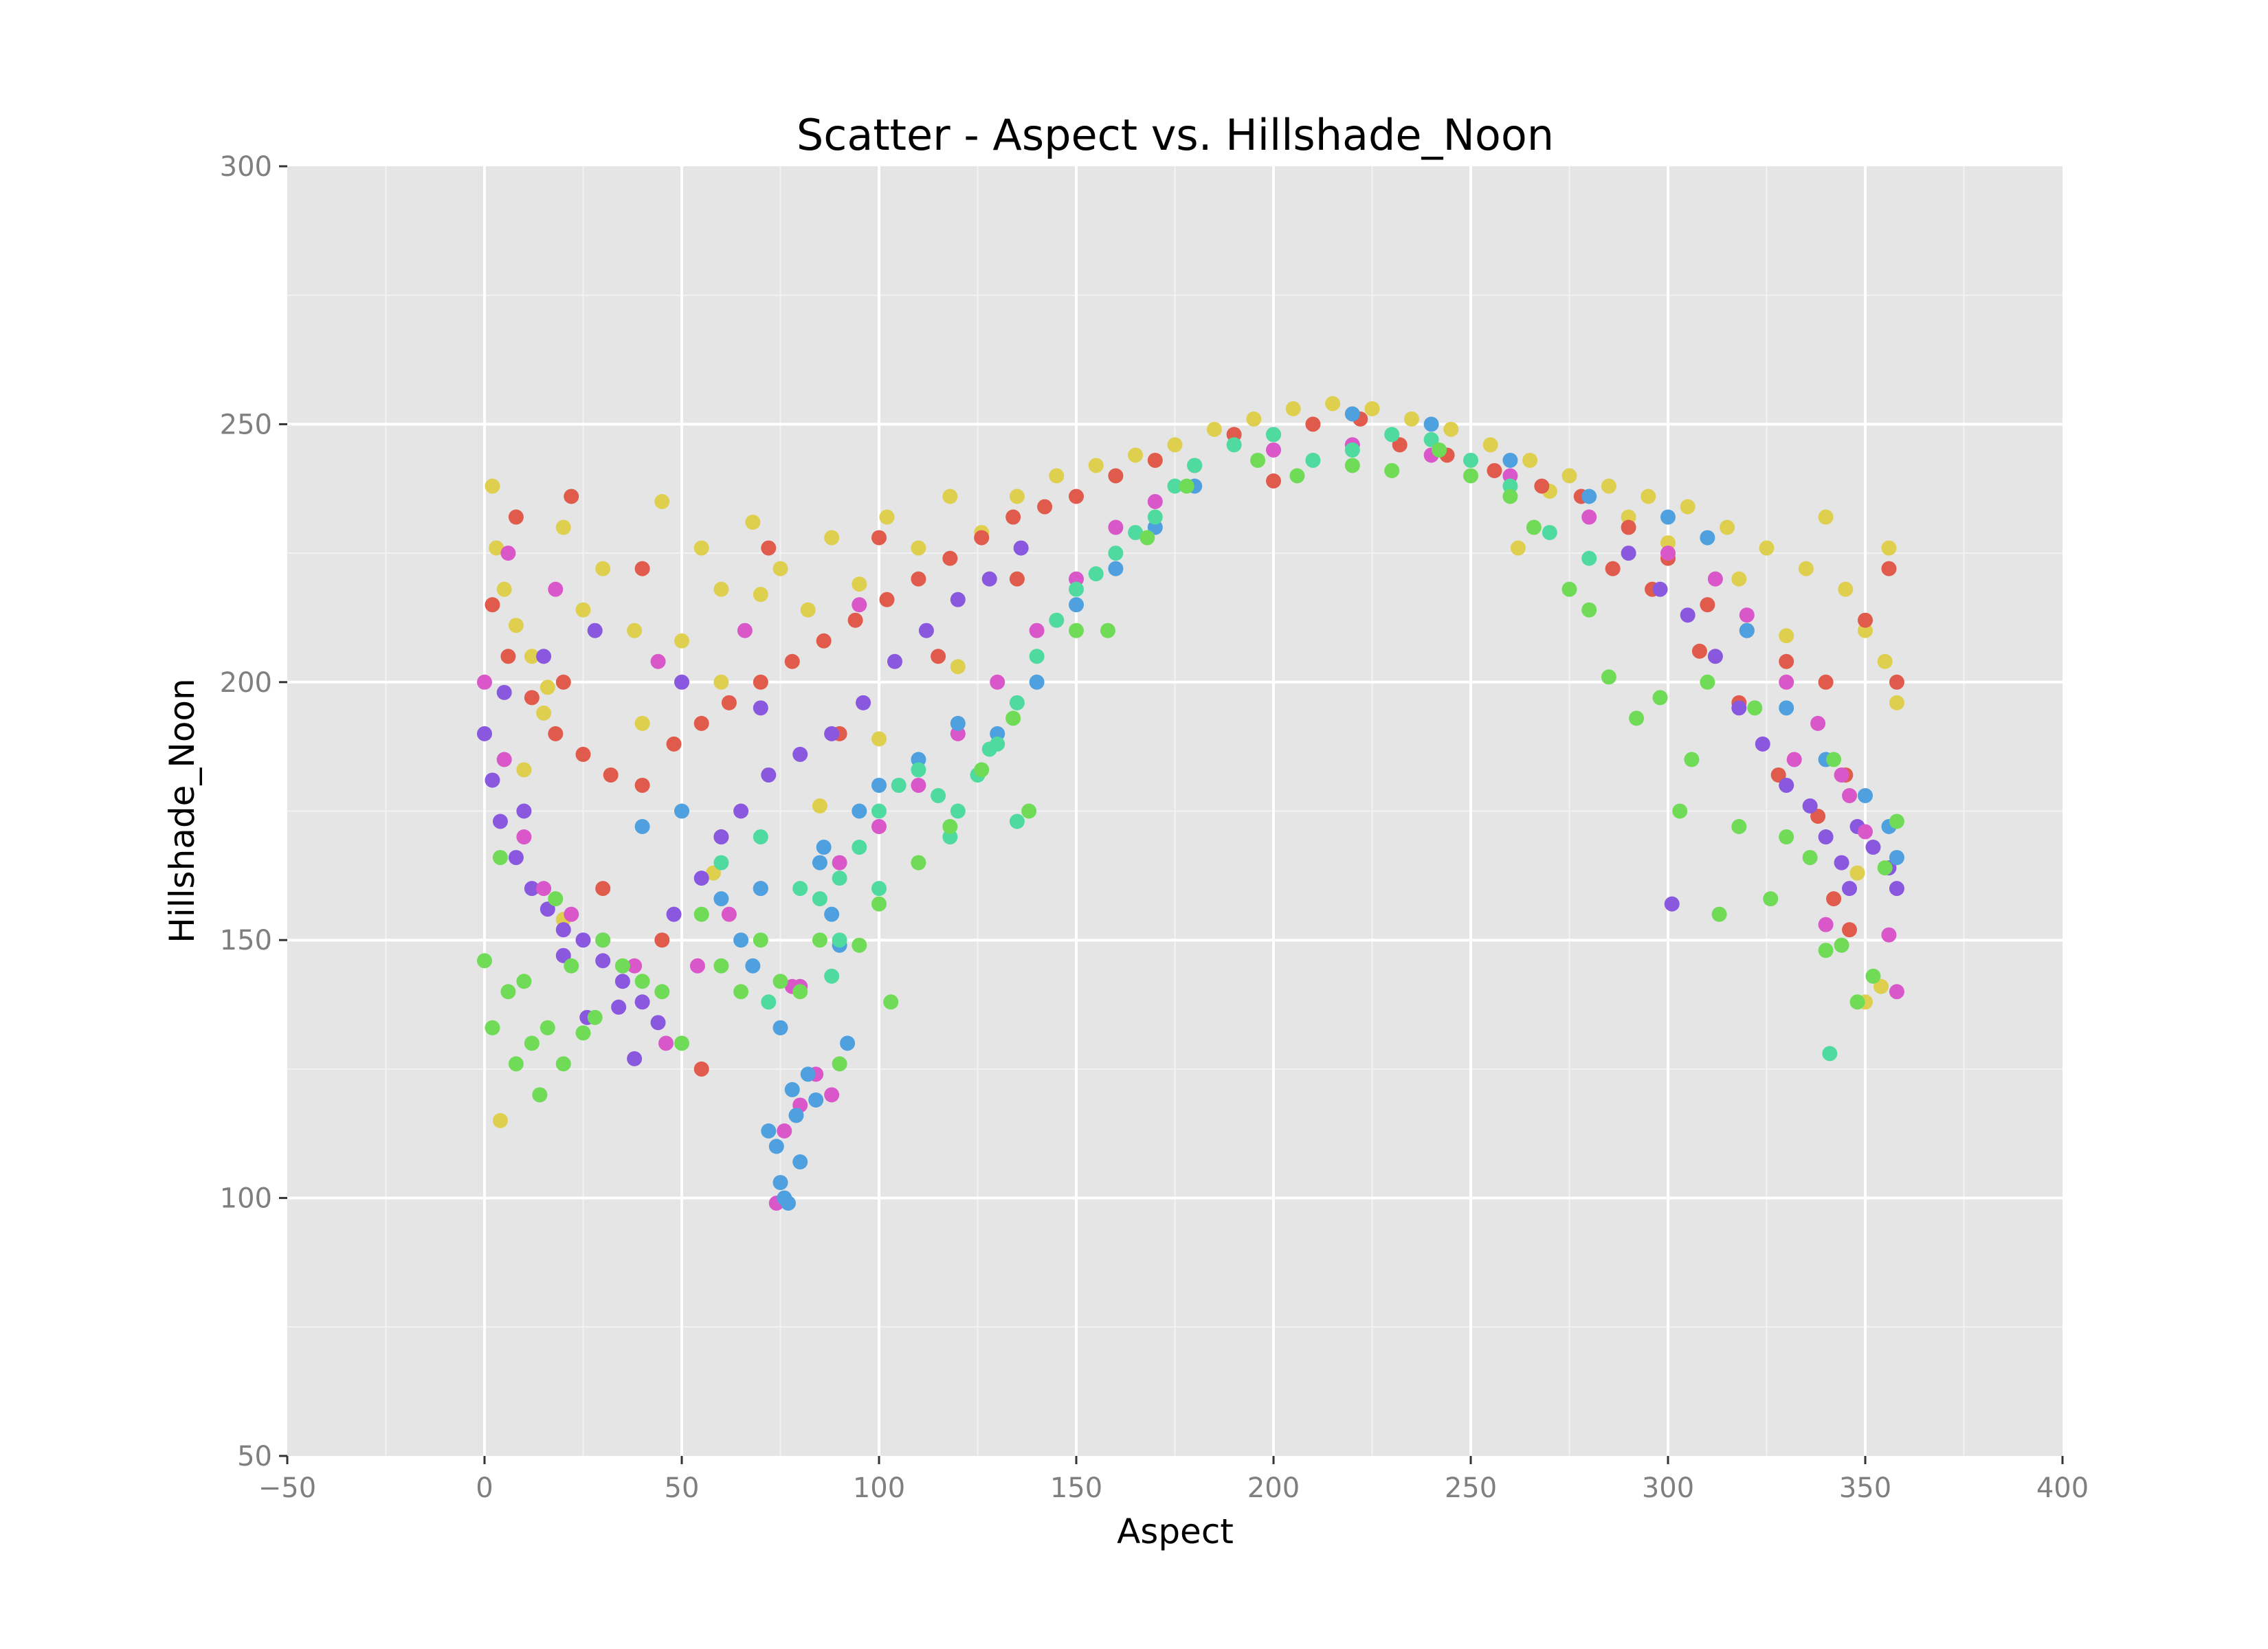 Image resolution: width=2268 pixels, height=1649 pixels. I want to click on chart-title: Scatter - Aspect vs. Hillshade_Noon, so click(1175, 135).